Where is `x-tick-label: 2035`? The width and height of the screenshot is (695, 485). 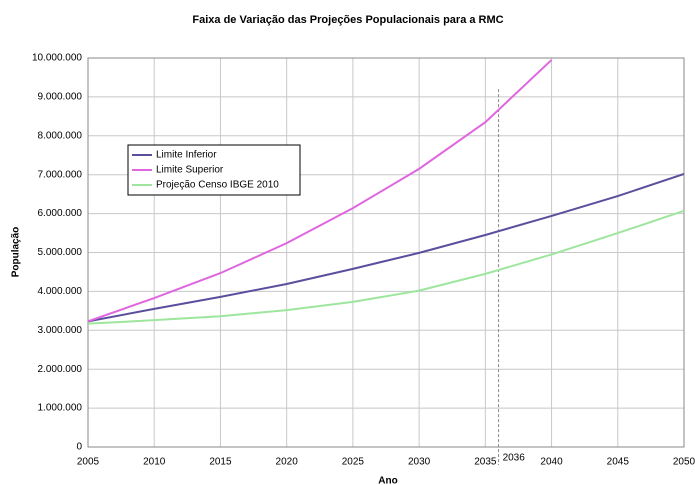
x-tick-label: 2035 is located at coordinates (485, 462).